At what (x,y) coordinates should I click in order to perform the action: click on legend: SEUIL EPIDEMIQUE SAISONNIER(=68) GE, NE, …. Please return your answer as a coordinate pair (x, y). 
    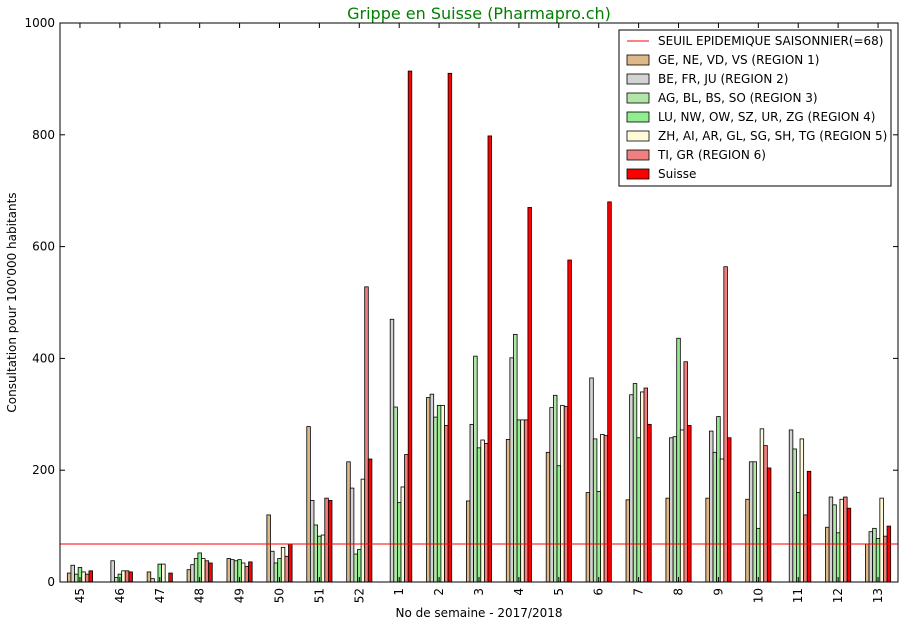
    Looking at the image, I should click on (755, 108).